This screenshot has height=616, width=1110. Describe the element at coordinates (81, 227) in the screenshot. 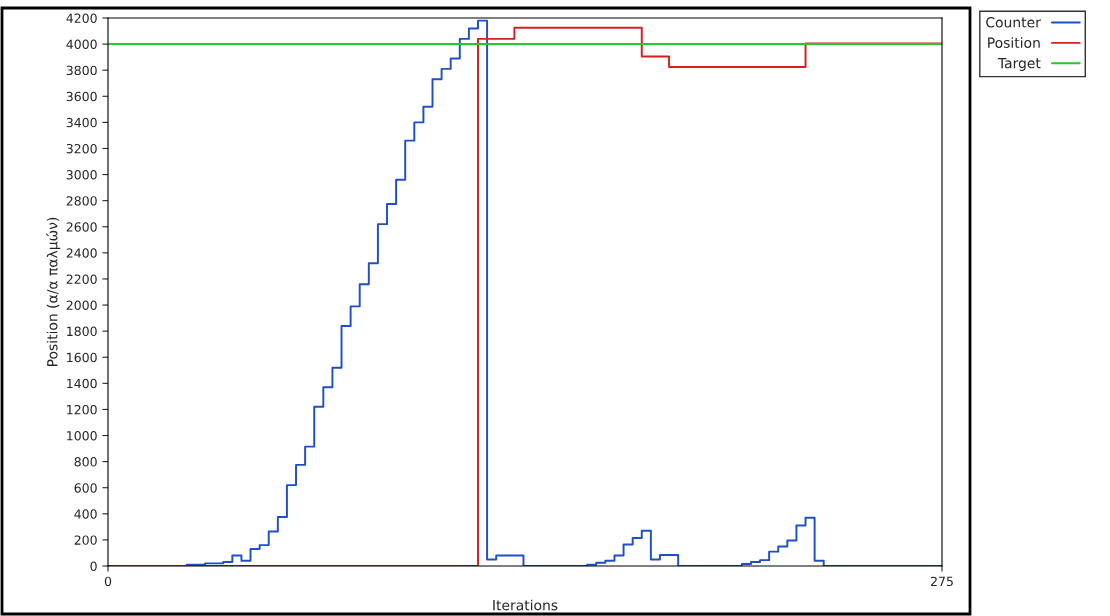

I see `y-tick-label: 2600` at that location.